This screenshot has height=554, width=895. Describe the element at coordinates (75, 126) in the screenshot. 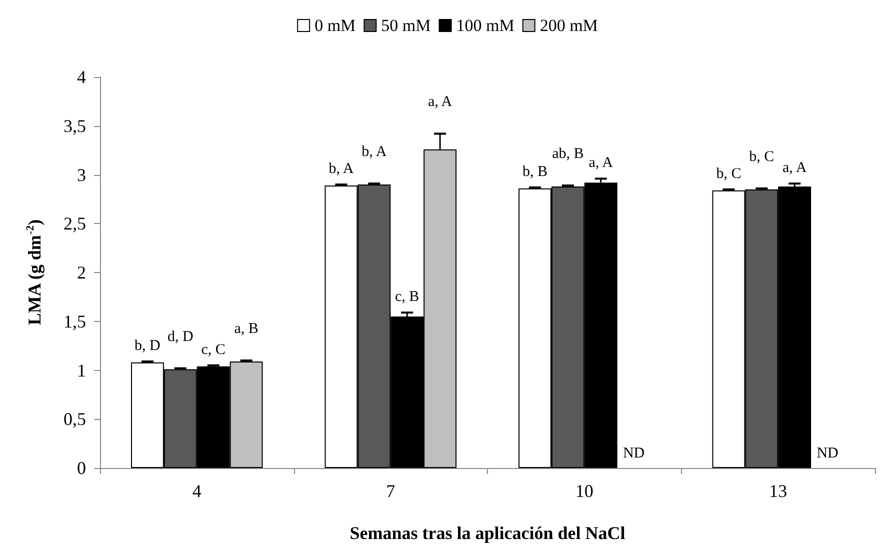

I see `y-tick-label: 3,5` at that location.